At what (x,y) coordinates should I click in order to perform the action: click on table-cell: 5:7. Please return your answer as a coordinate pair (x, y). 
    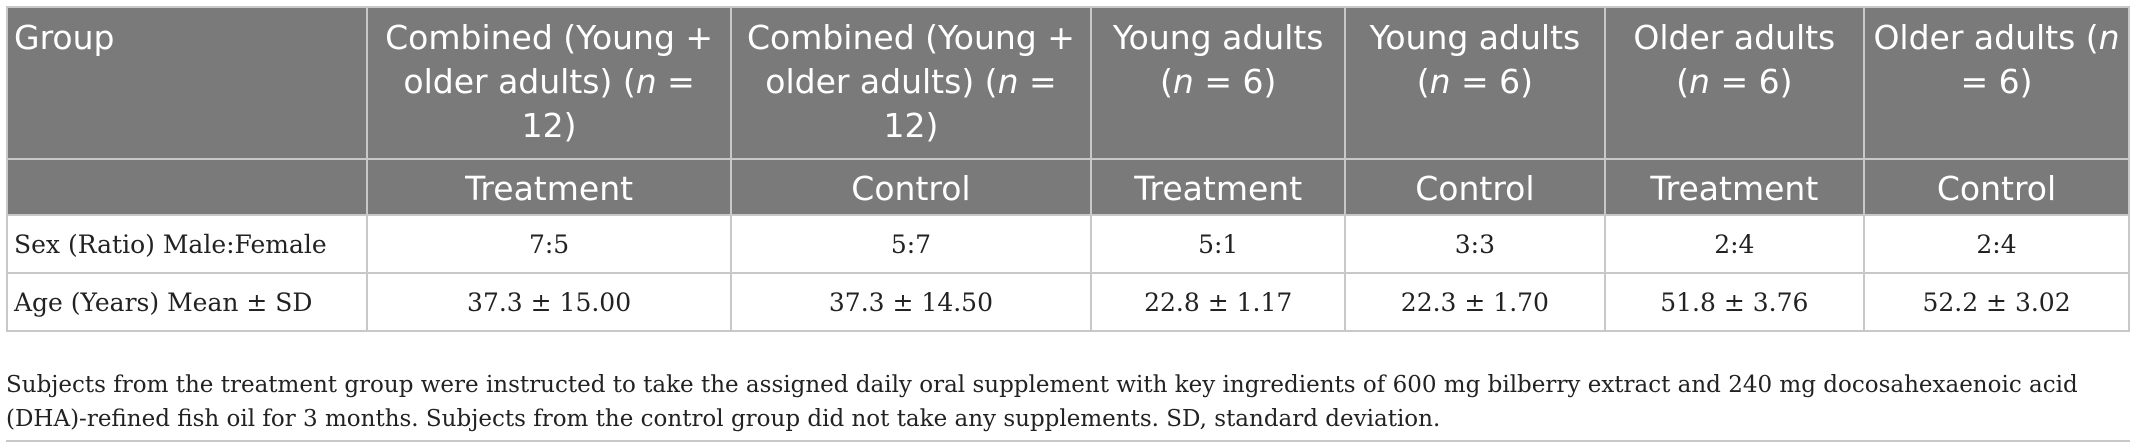
    Looking at the image, I should click on (911, 244).